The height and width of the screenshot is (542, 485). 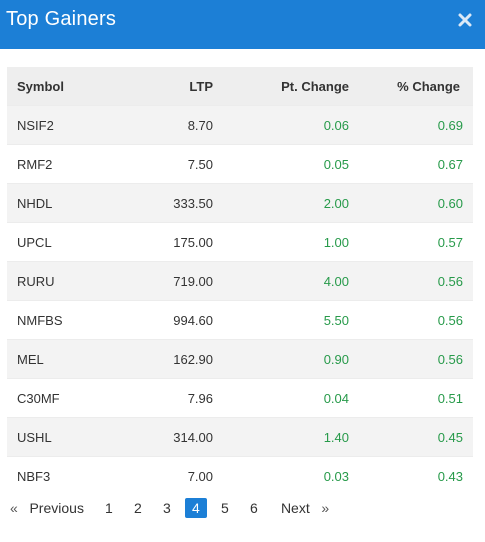 What do you see at coordinates (291, 437) in the screenshot?
I see `cell-pt-change: 1.40` at bounding box center [291, 437].